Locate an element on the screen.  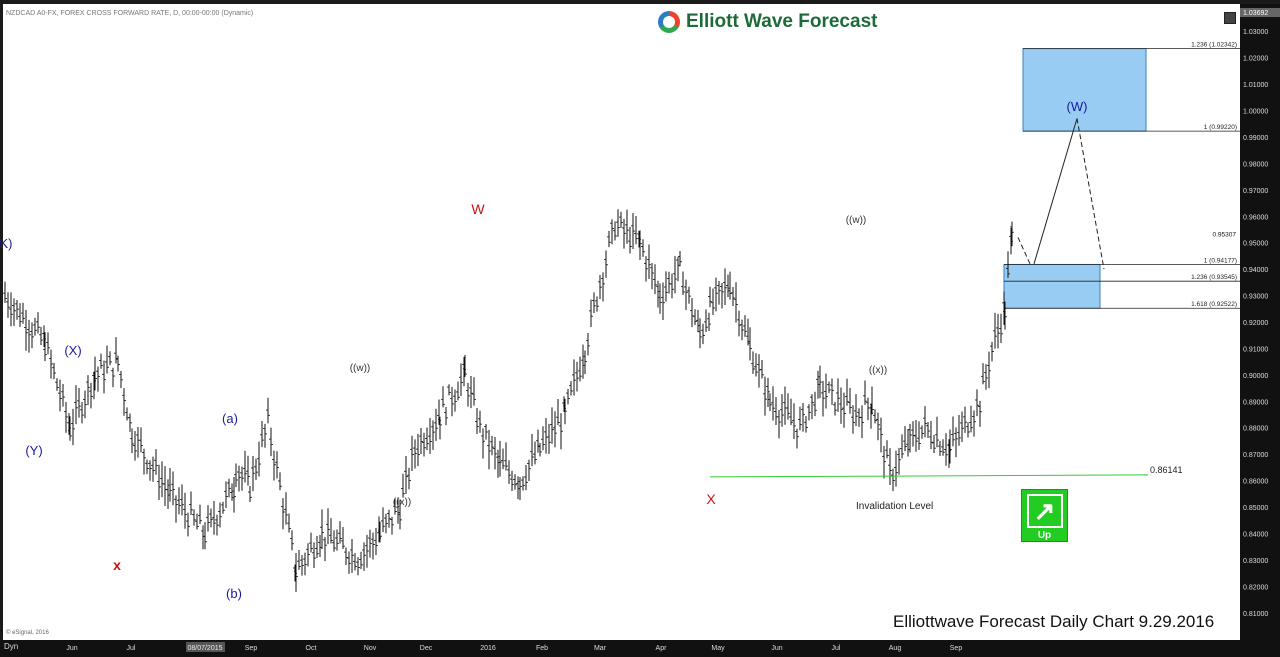
wave-label: (X) is located at coordinates (72, 350).